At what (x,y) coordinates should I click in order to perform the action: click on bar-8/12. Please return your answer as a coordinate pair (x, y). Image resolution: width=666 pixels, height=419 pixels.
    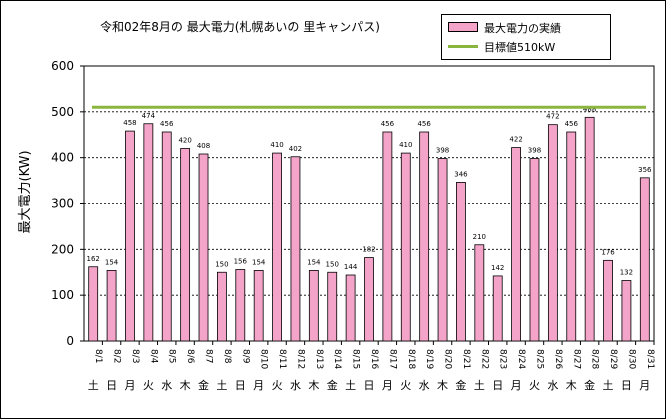
    Looking at the image, I should click on (295, 249).